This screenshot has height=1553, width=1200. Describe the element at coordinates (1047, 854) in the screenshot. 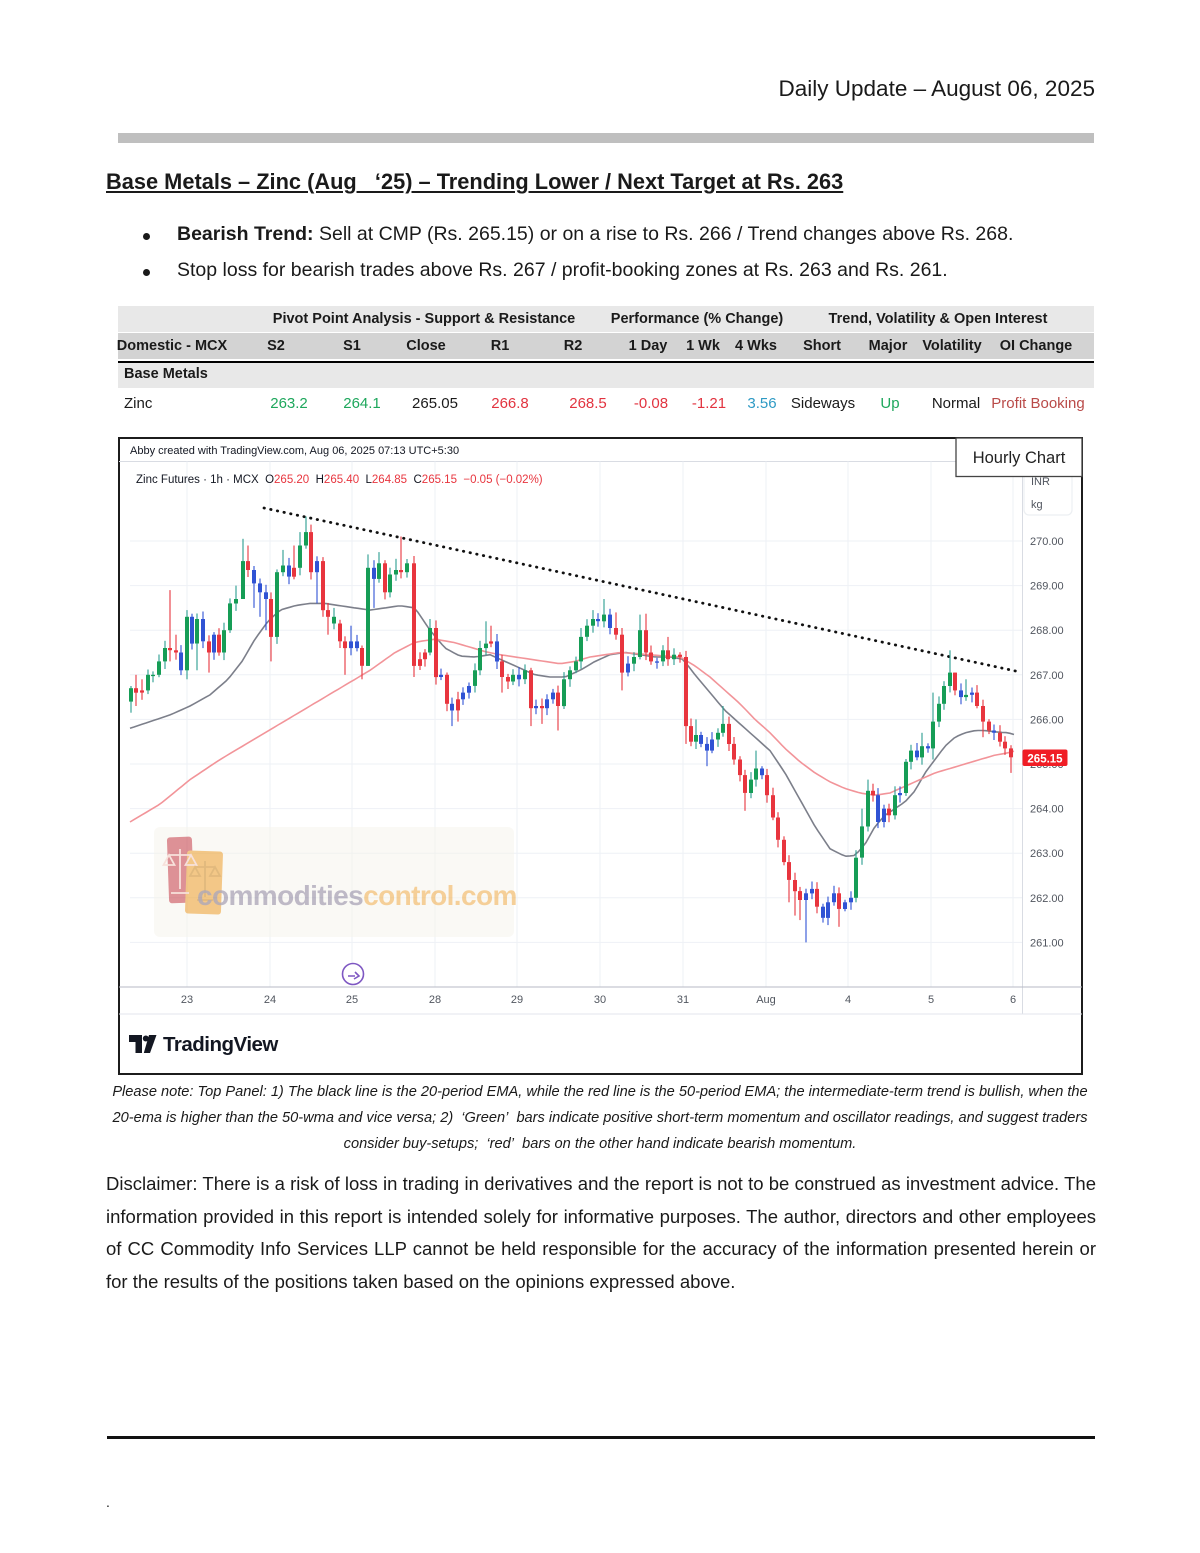

I see `svg-text: 263.00` at that location.